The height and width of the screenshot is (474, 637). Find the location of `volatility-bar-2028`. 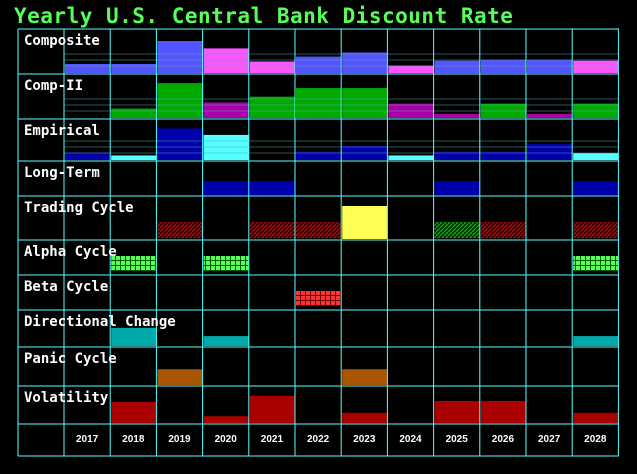

volatility-bar-2028 is located at coordinates (596, 417).